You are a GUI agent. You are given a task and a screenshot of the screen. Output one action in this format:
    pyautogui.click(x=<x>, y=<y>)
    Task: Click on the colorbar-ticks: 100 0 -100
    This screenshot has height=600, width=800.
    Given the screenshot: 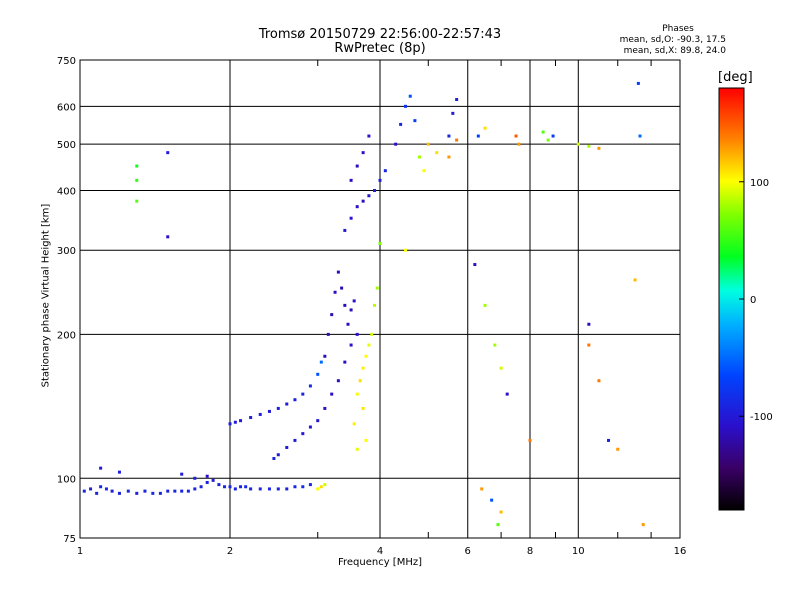 What is the action you would take?
    pyautogui.click(x=756, y=300)
    